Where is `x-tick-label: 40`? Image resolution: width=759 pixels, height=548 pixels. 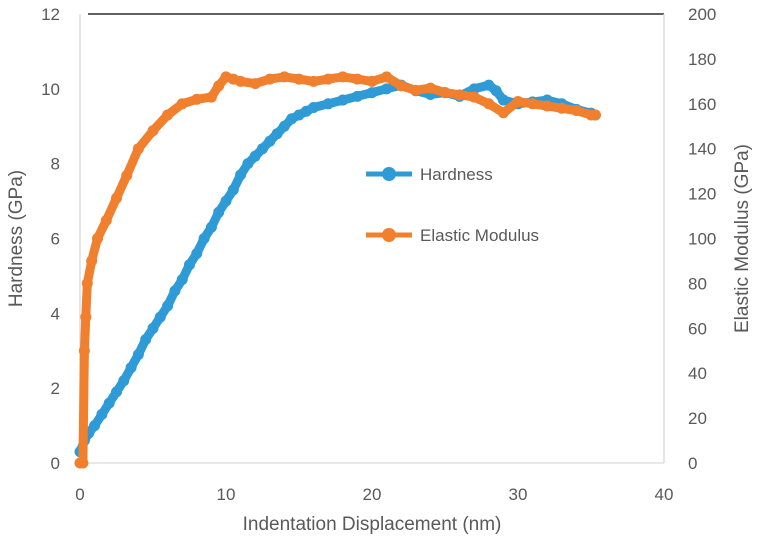
x-tick-label: 40 is located at coordinates (664, 494).